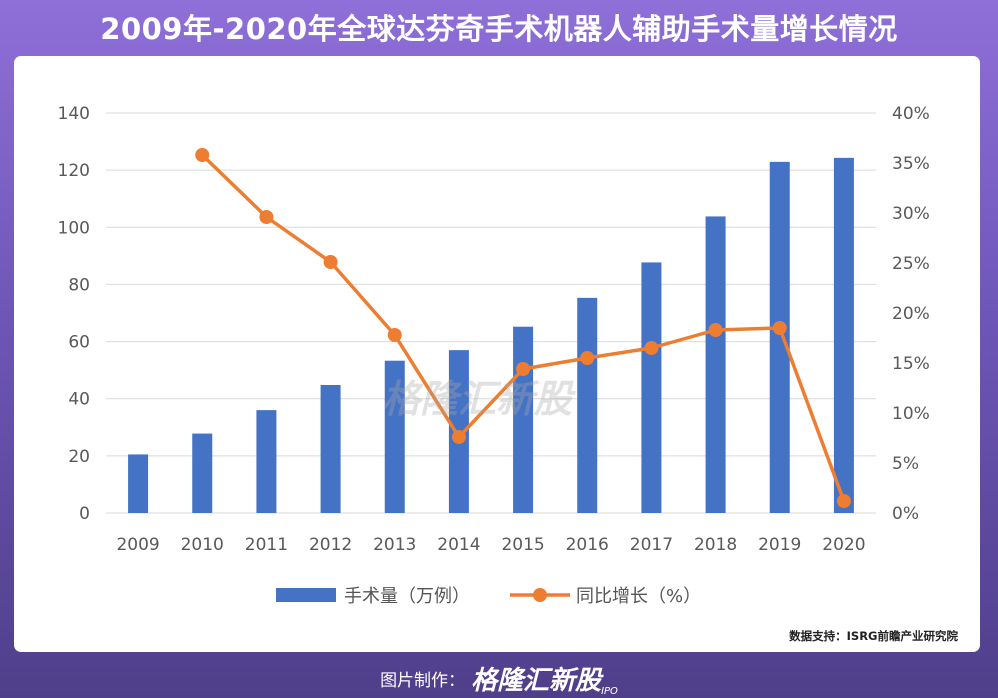 This screenshot has height=698, width=998. I want to click on x-tick-label: 2017, so click(651, 545).